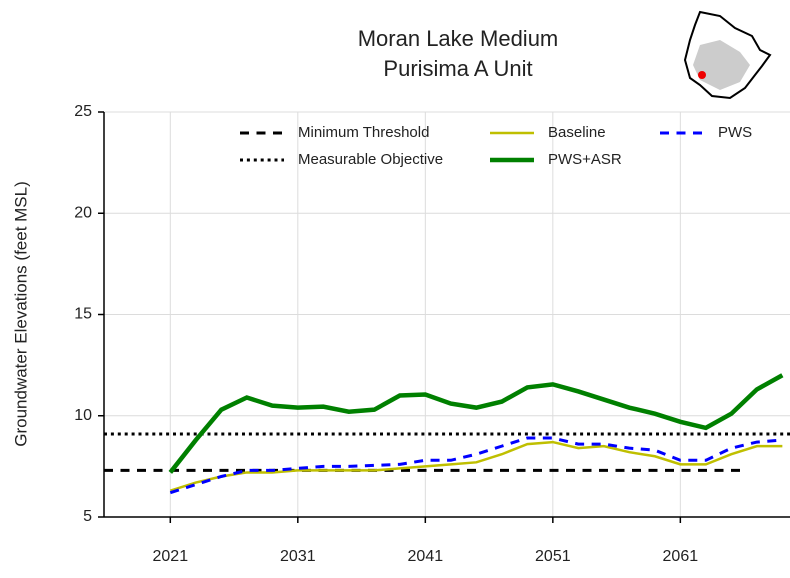  What do you see at coordinates (20, 314) in the screenshot?
I see `y-axis-label: Groundwater Elevations (feet MSL)` at bounding box center [20, 314].